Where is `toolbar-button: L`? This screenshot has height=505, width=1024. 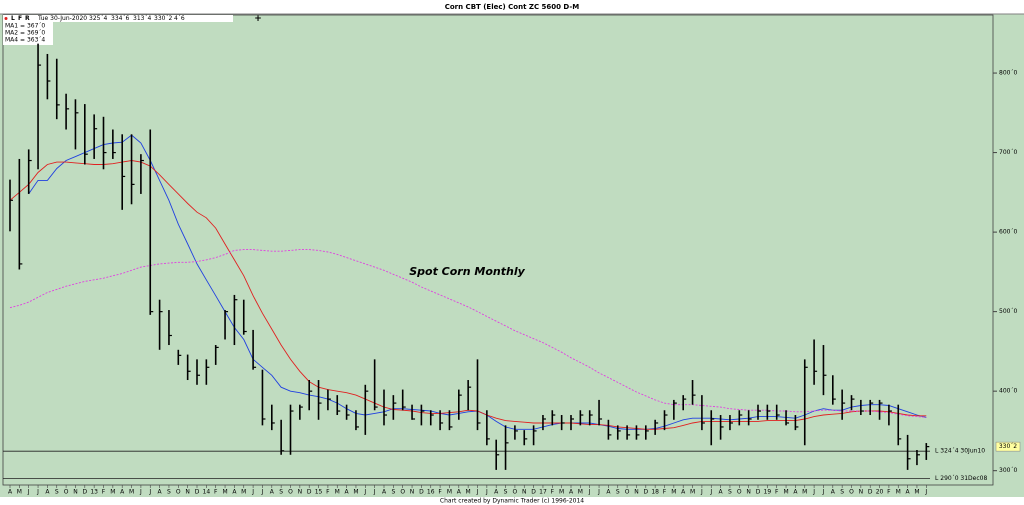
toolbar-button: L is located at coordinates (13, 18).